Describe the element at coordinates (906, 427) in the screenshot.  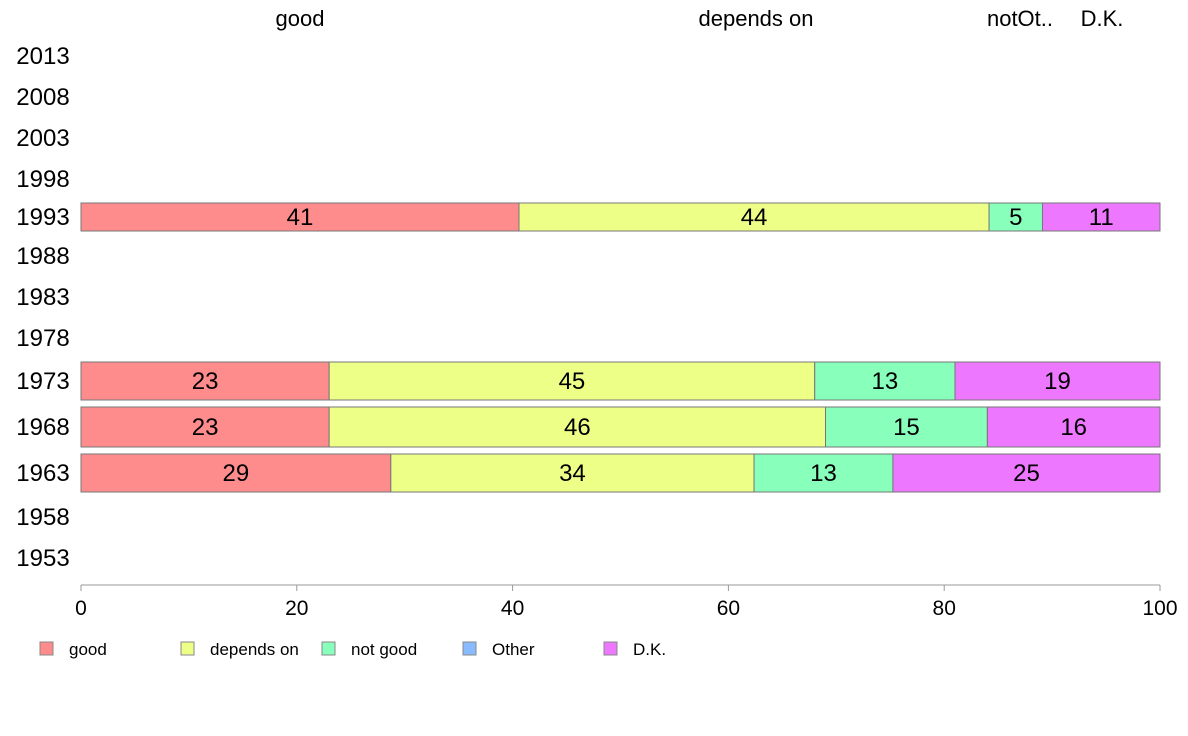
I see `data-label: 15` at that location.